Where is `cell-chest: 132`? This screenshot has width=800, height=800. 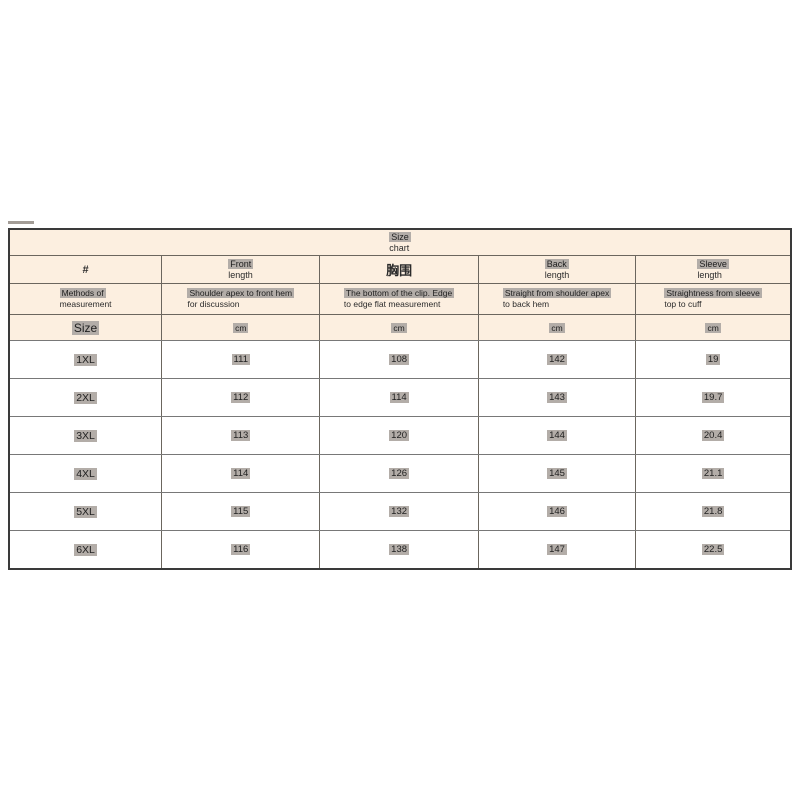 cell-chest: 132 is located at coordinates (399, 511).